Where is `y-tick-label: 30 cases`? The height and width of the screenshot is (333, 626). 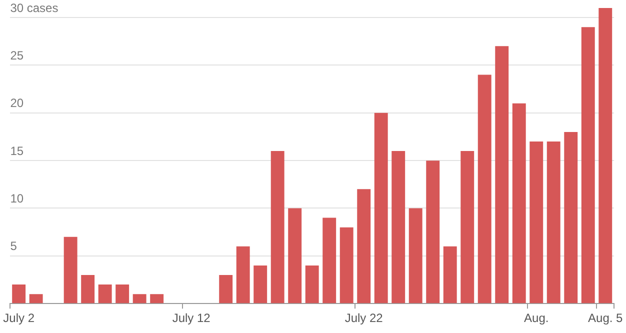
y-tick-label: 30 cases is located at coordinates (34, 7).